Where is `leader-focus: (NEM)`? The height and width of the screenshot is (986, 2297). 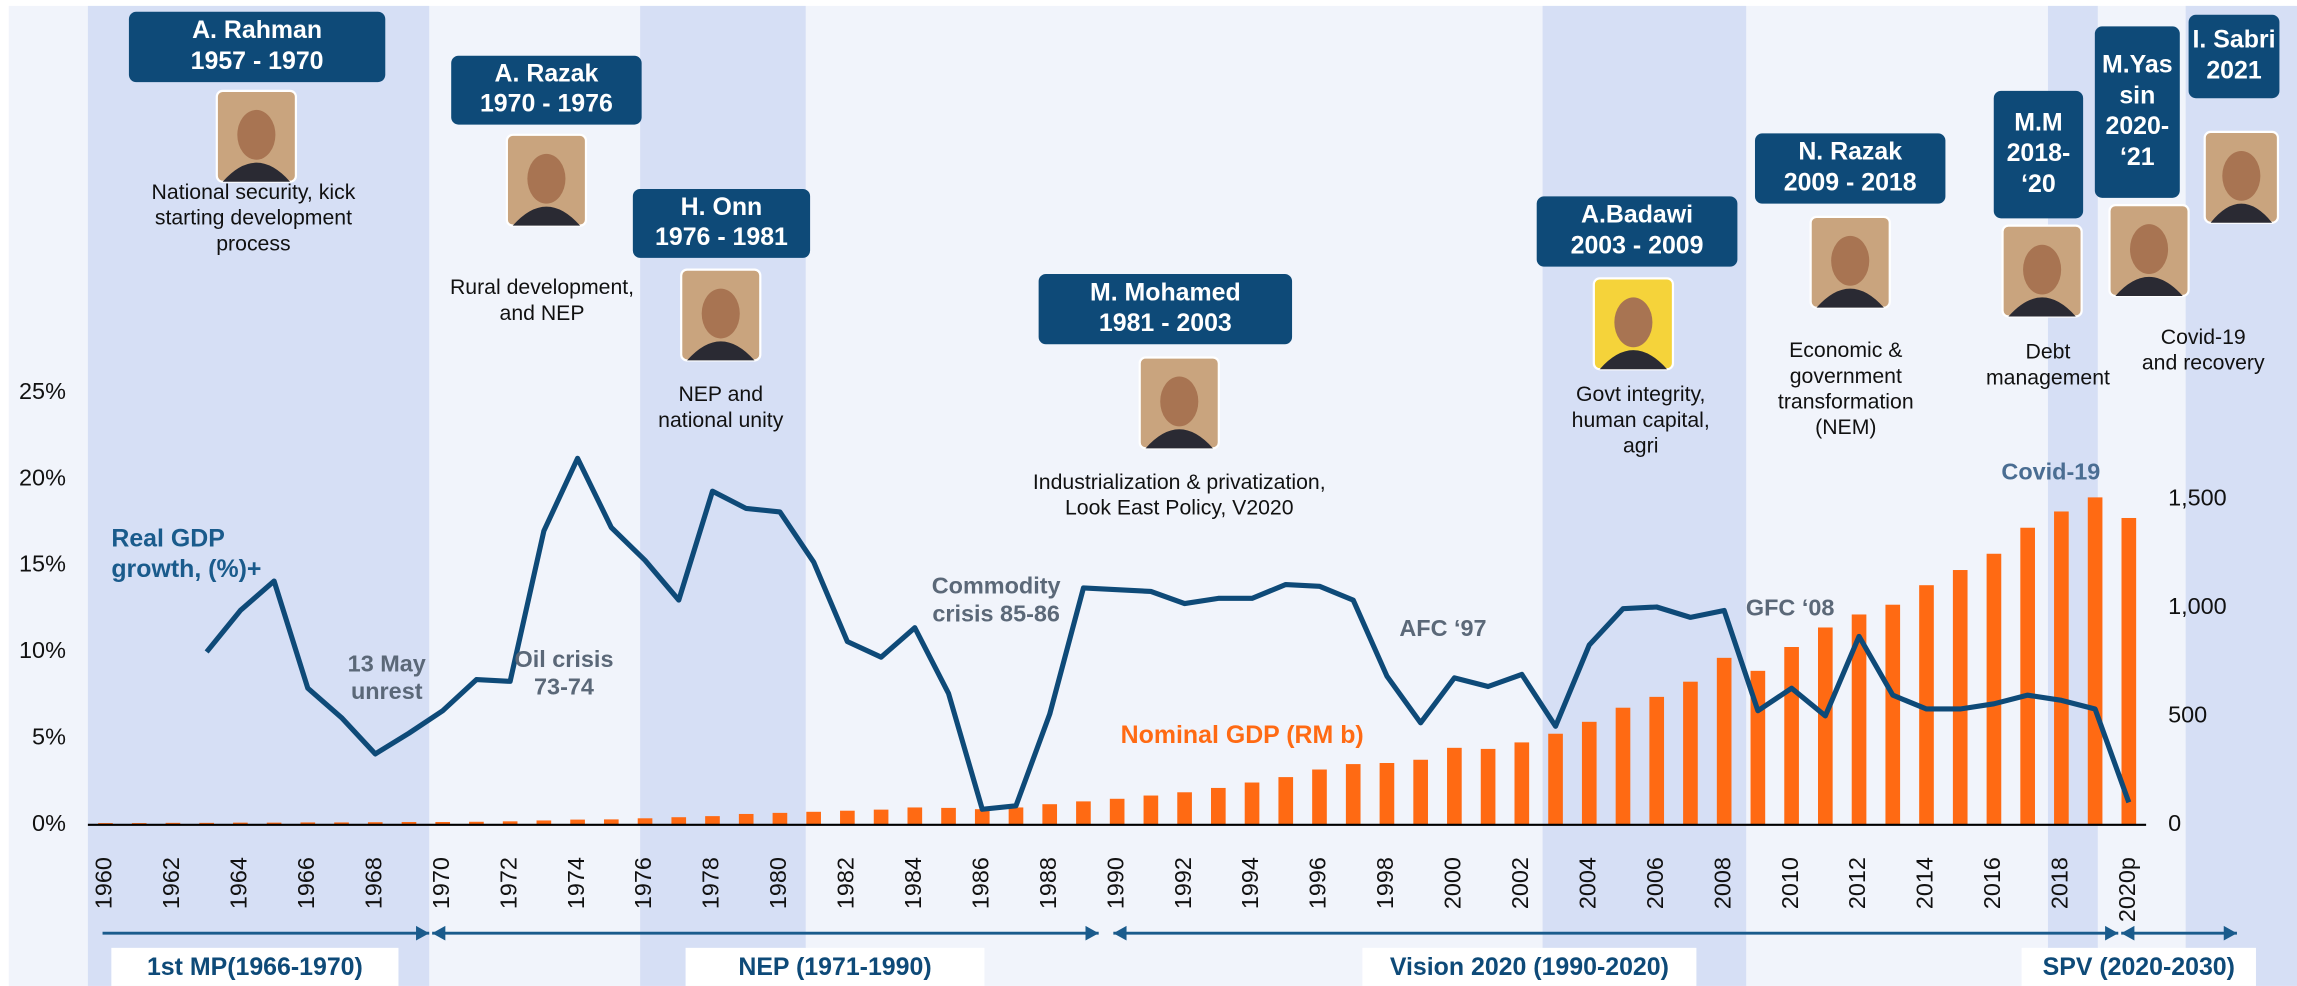
leader-focus: (NEM) is located at coordinates (1845, 427).